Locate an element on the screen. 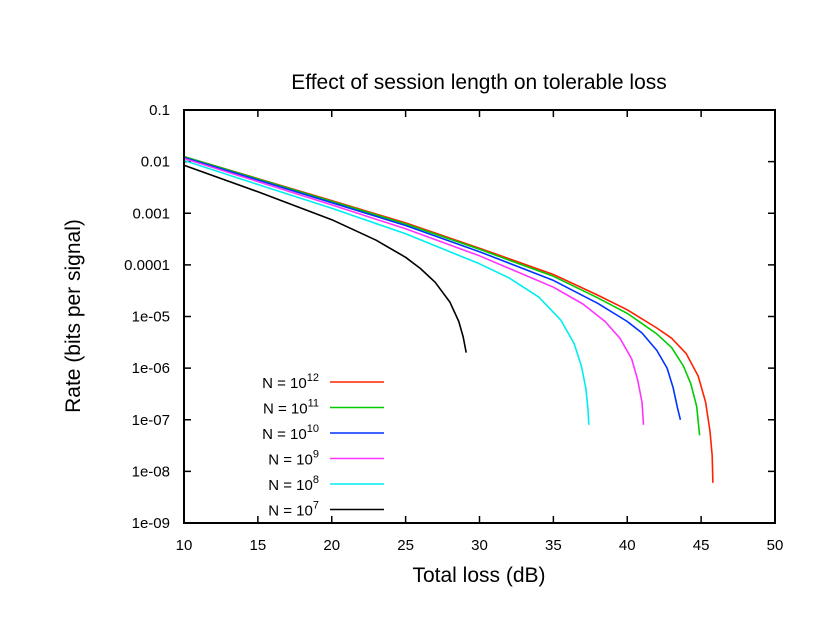 The width and height of the screenshot is (830, 642). legend-label-exponent: 8 is located at coordinates (316, 480).